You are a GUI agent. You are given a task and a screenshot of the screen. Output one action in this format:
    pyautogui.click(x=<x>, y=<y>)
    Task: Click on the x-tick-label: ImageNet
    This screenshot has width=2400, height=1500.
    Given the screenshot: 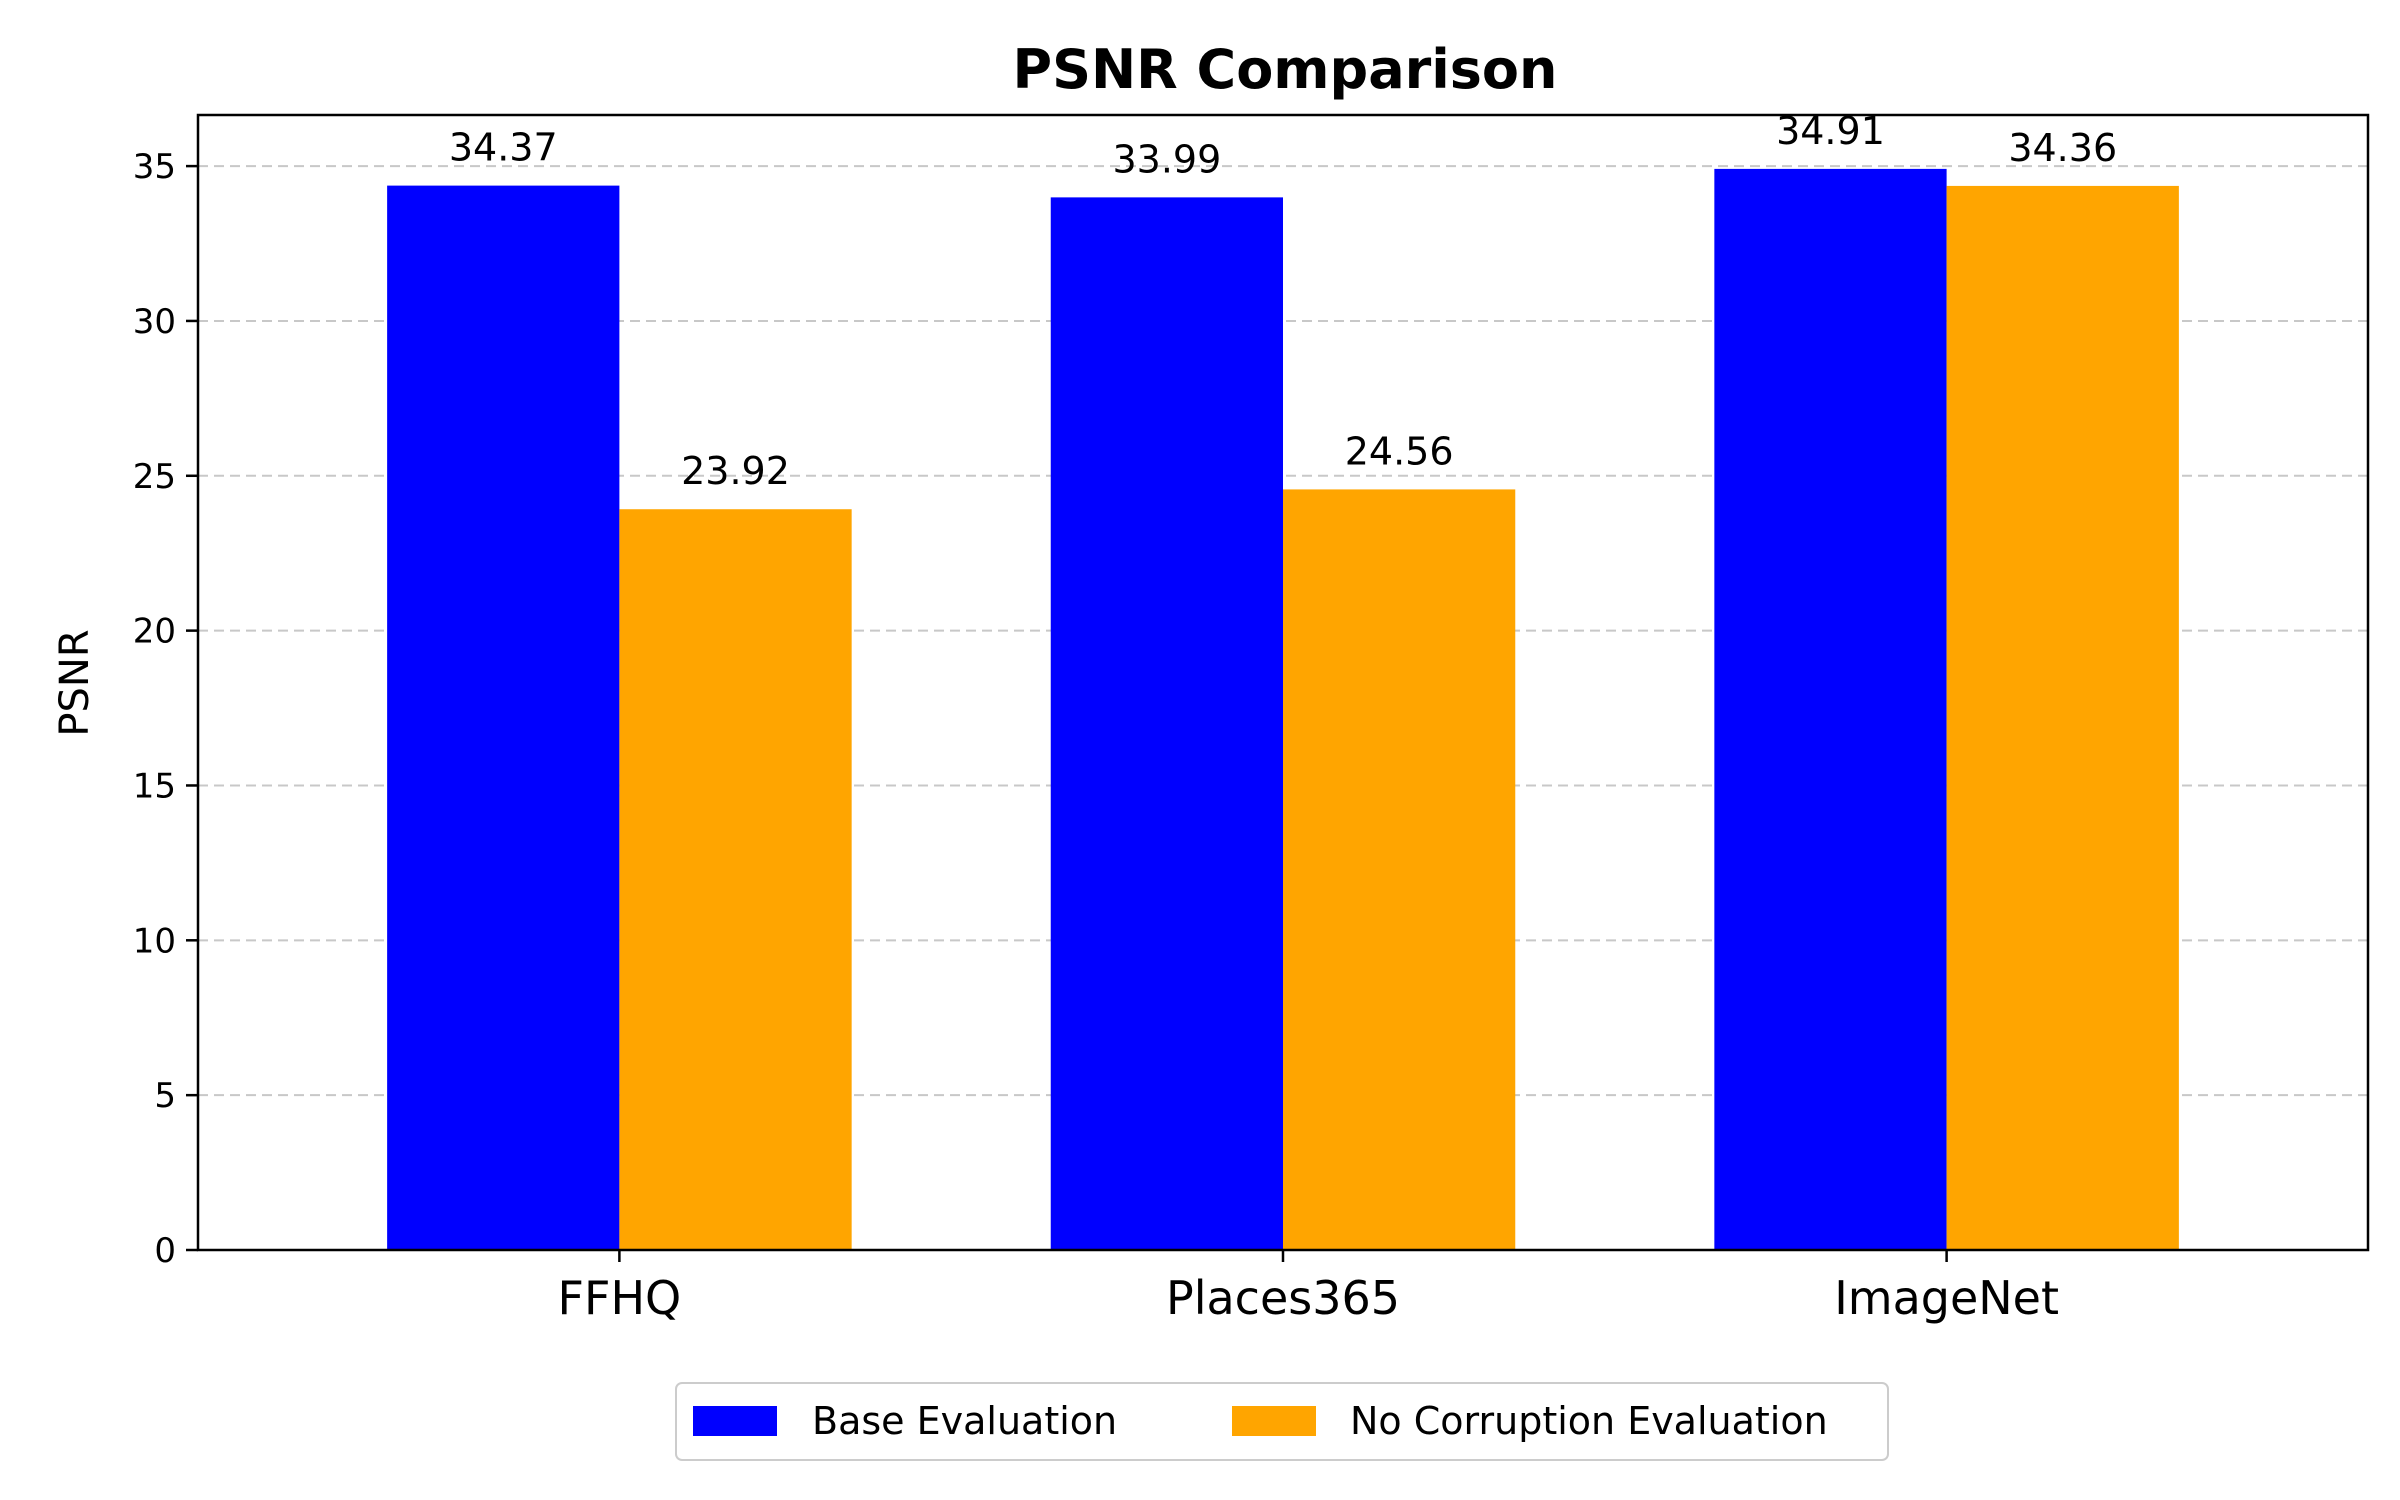 What is the action you would take?
    pyautogui.click(x=1946, y=1298)
    